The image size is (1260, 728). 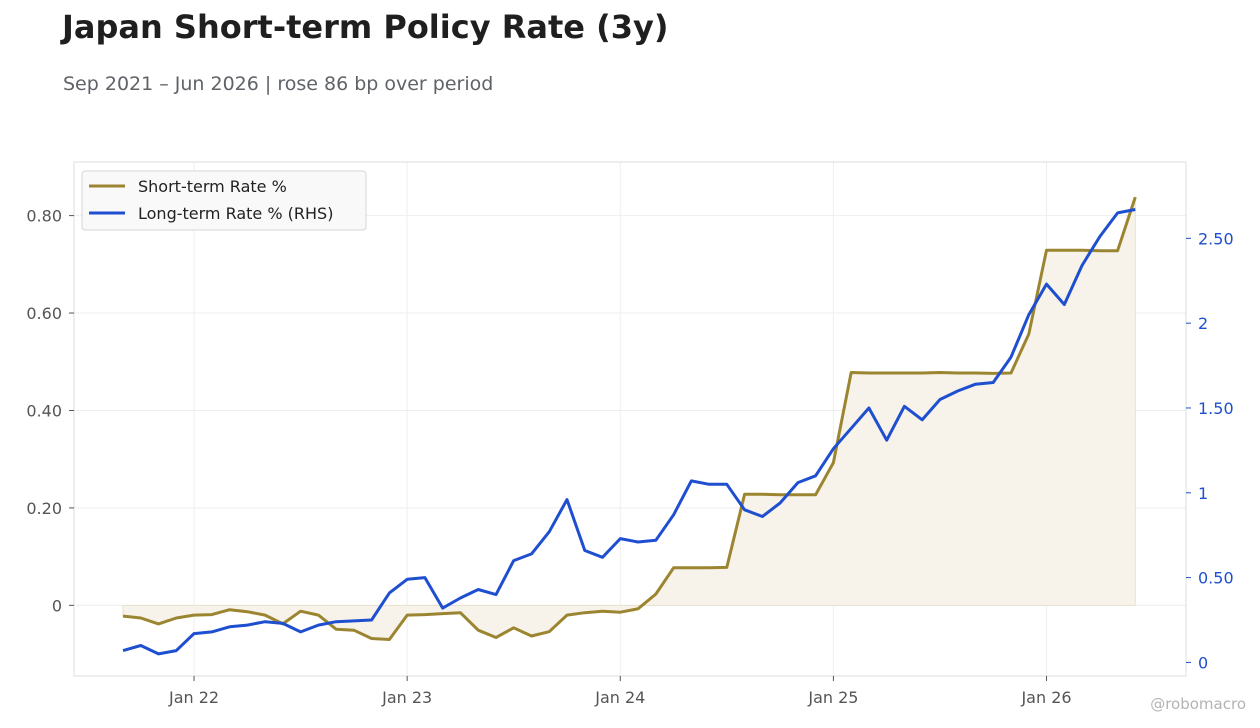 I want to click on left-tick-label: 0.20, so click(x=44, y=508).